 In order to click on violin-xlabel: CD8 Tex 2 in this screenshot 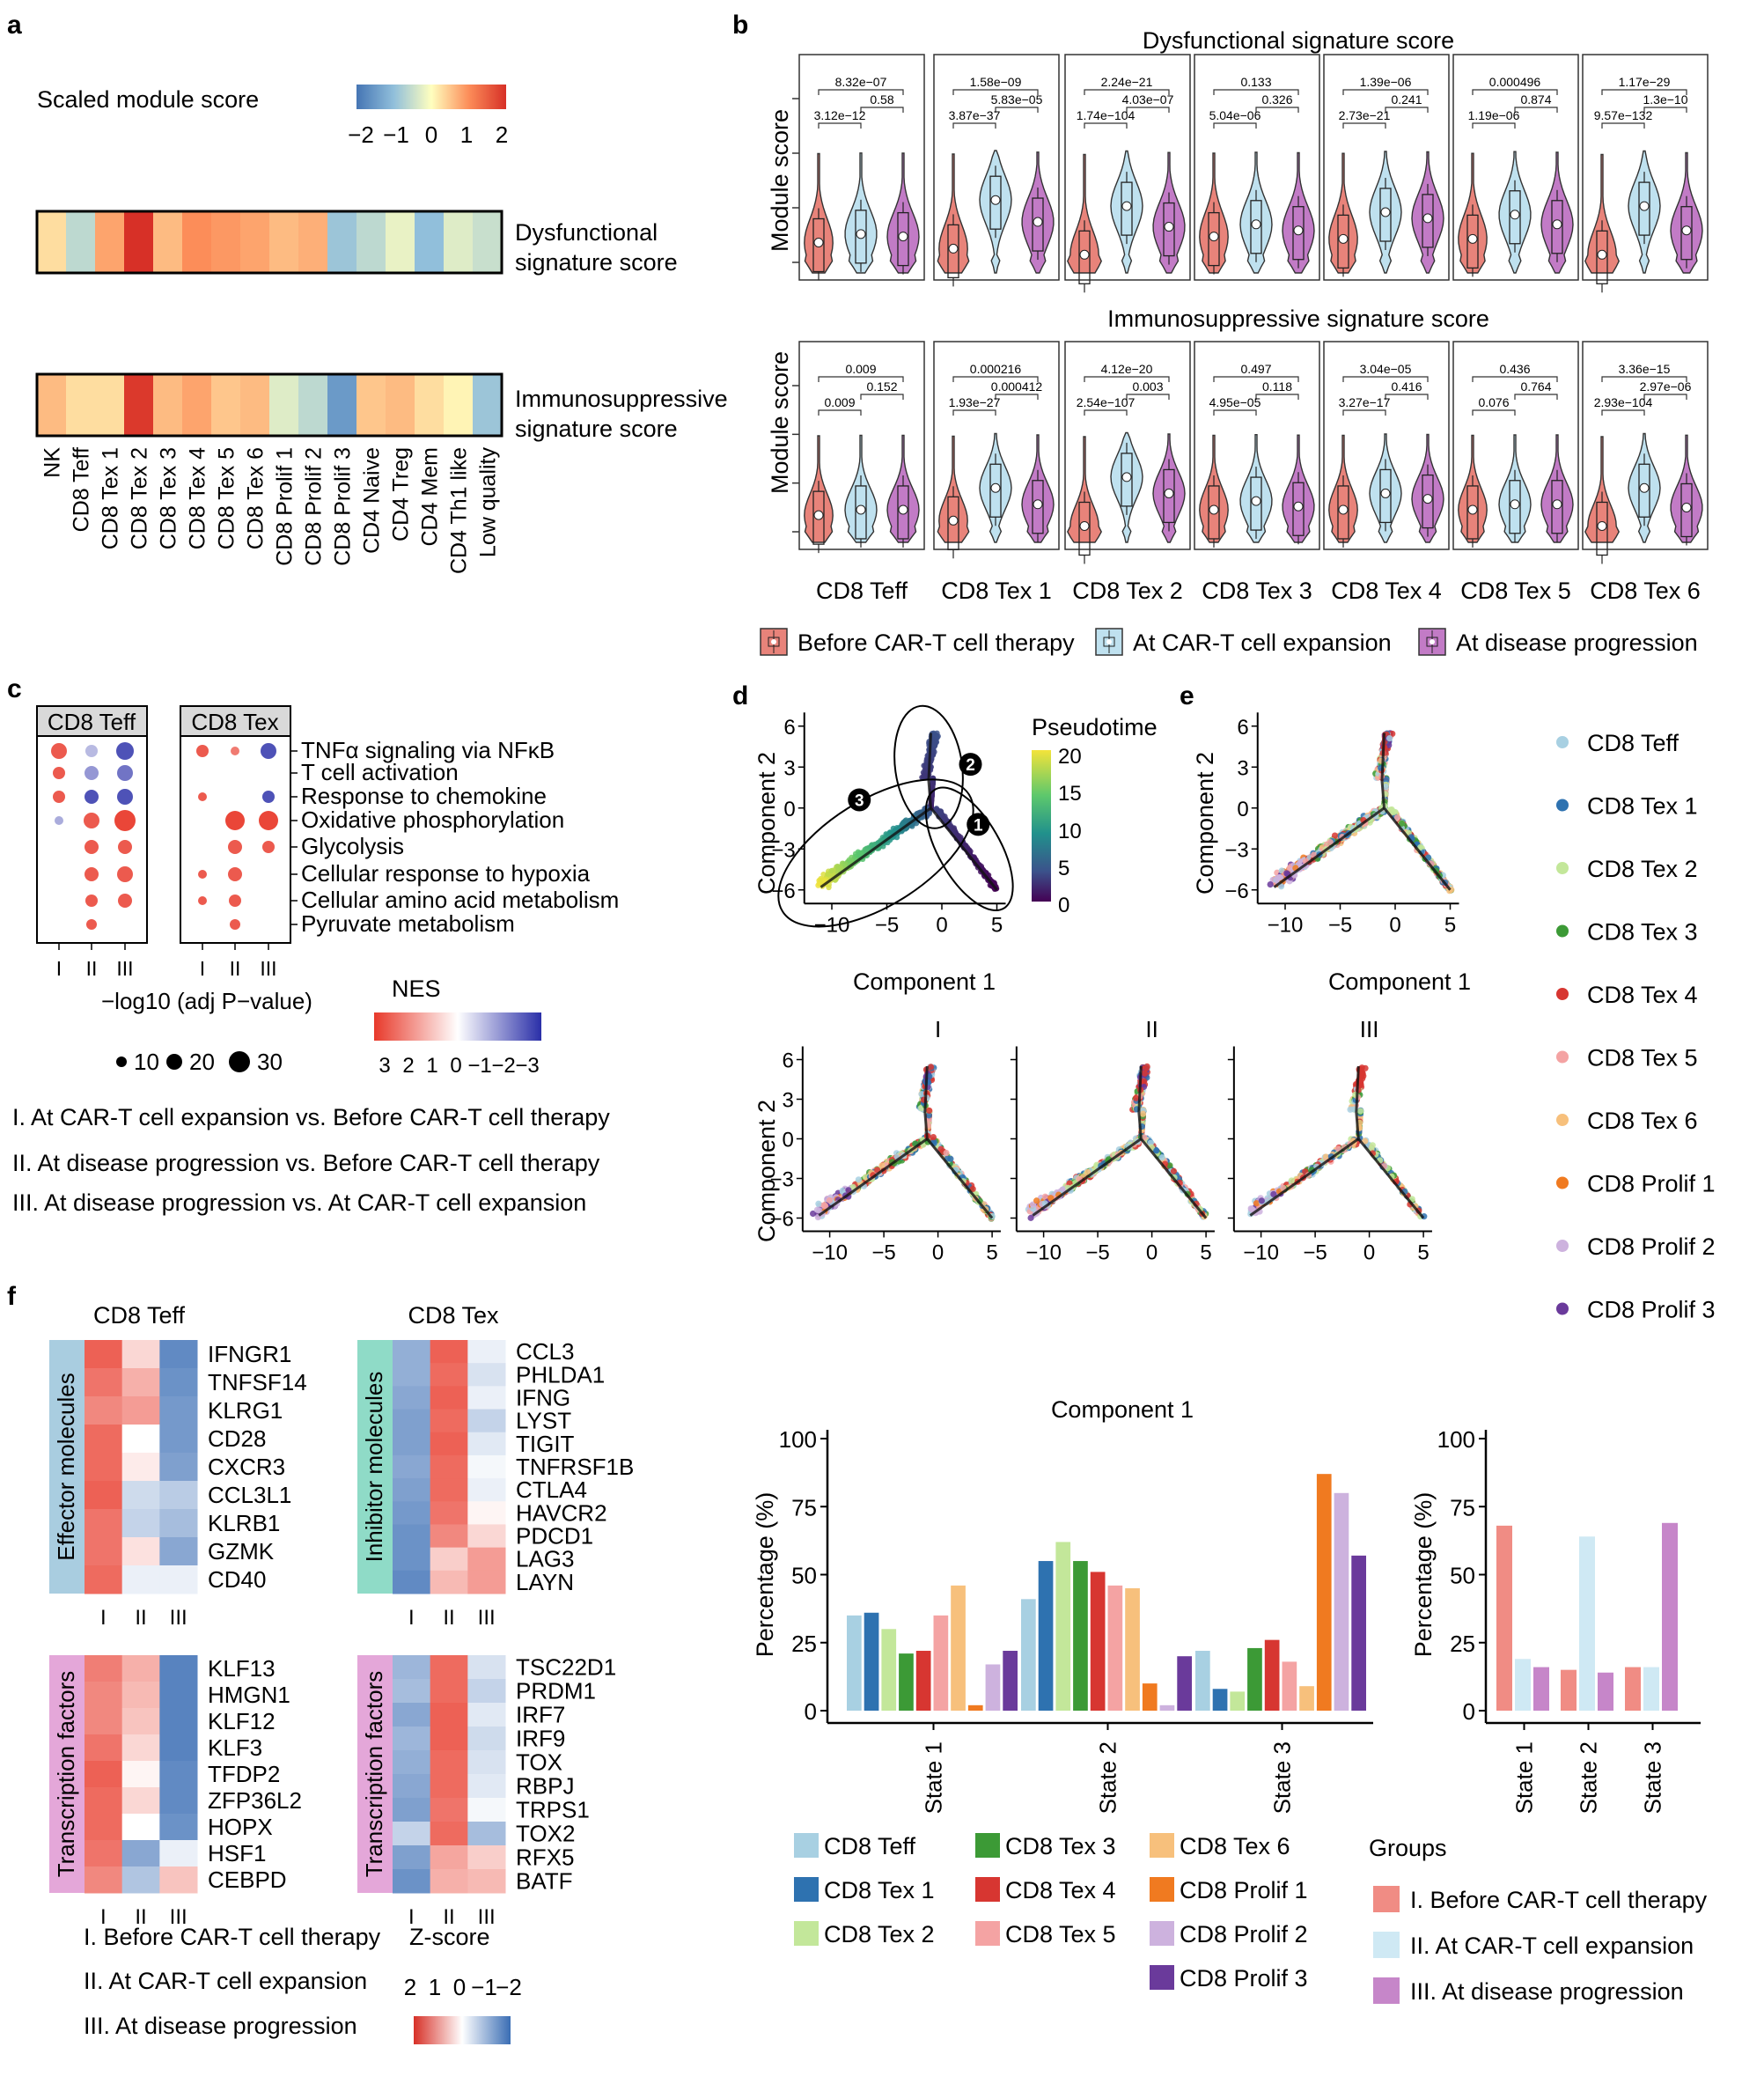, I will do `click(1127, 591)`.